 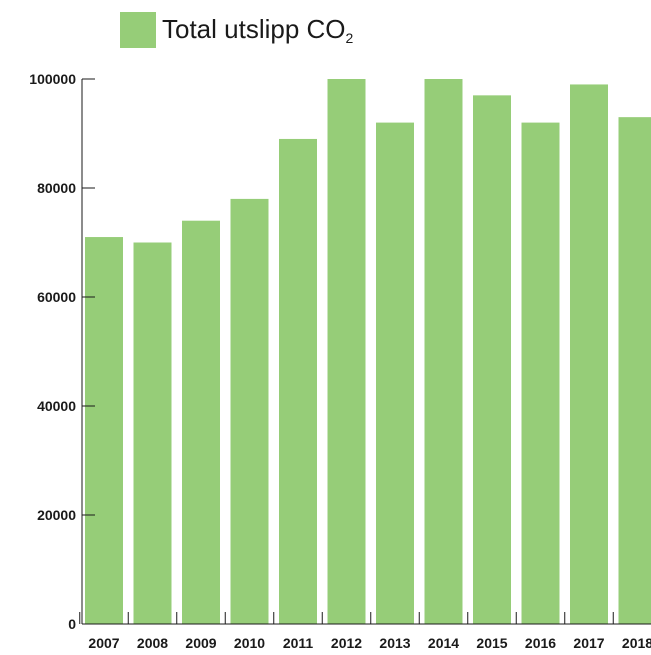 What do you see at coordinates (103, 643) in the screenshot?
I see `x-tick-label: 2007` at bounding box center [103, 643].